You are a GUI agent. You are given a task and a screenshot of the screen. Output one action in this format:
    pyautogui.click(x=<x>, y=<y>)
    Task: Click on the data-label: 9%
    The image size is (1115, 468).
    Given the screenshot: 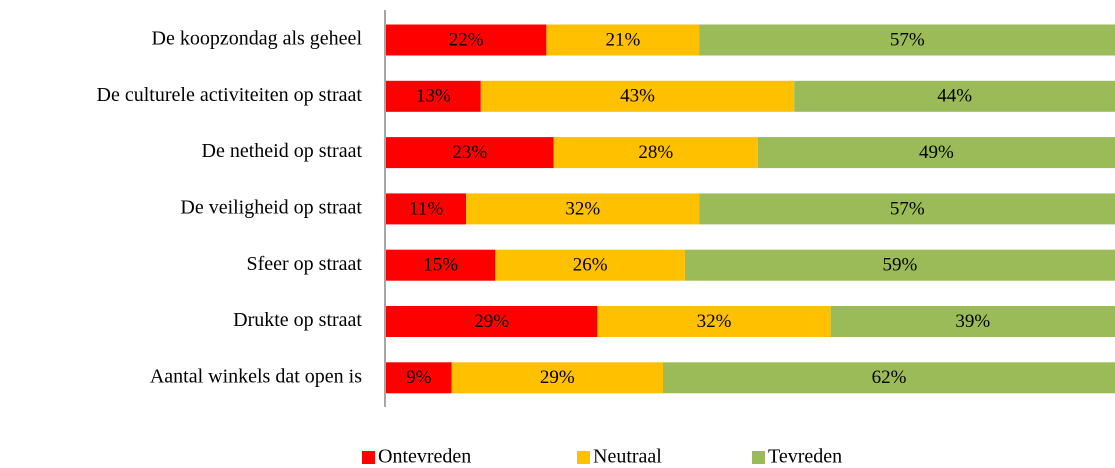 What is the action you would take?
    pyautogui.click(x=419, y=377)
    